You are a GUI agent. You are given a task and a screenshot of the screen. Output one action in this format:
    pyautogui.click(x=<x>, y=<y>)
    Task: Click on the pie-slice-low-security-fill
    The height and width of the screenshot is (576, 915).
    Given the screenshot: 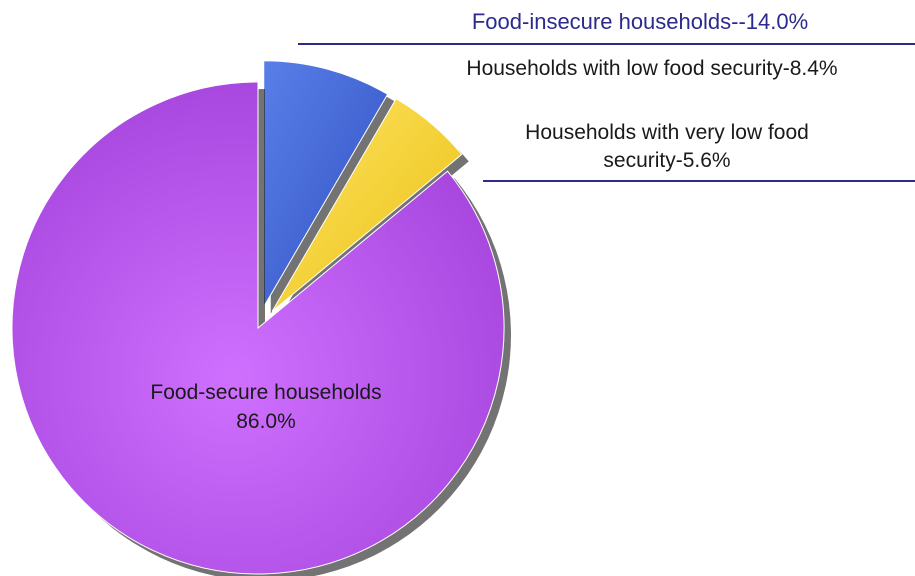 What is the action you would take?
    pyautogui.click(x=326, y=184)
    